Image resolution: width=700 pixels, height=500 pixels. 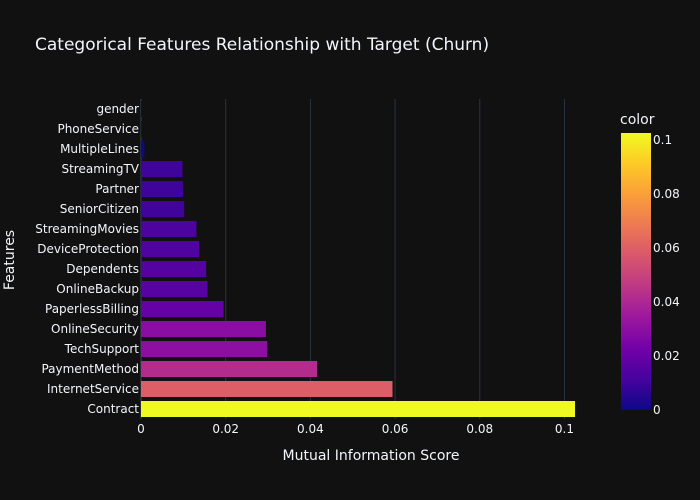 What do you see at coordinates (182, 309) in the screenshot?
I see `bar-PaperlessBilling` at bounding box center [182, 309].